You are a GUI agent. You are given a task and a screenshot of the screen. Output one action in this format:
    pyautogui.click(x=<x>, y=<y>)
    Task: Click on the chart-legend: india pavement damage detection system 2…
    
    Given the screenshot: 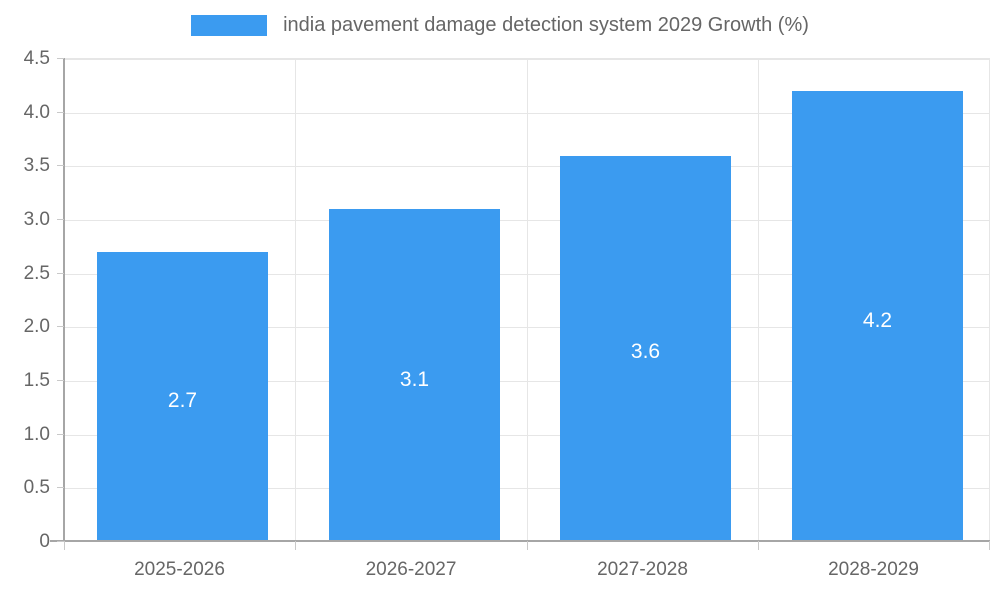 What is the action you would take?
    pyautogui.click(x=500, y=25)
    